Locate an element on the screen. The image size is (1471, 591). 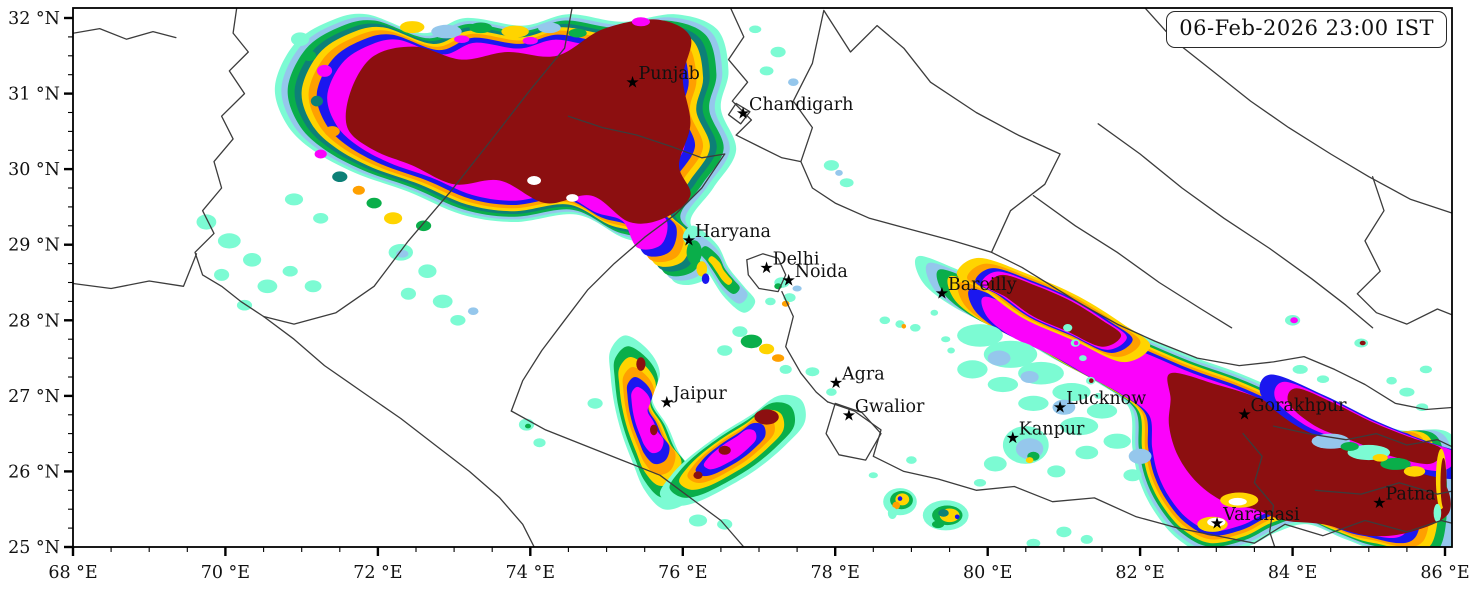
foothill-upper-red-streak is located at coordinates (1054, 310).